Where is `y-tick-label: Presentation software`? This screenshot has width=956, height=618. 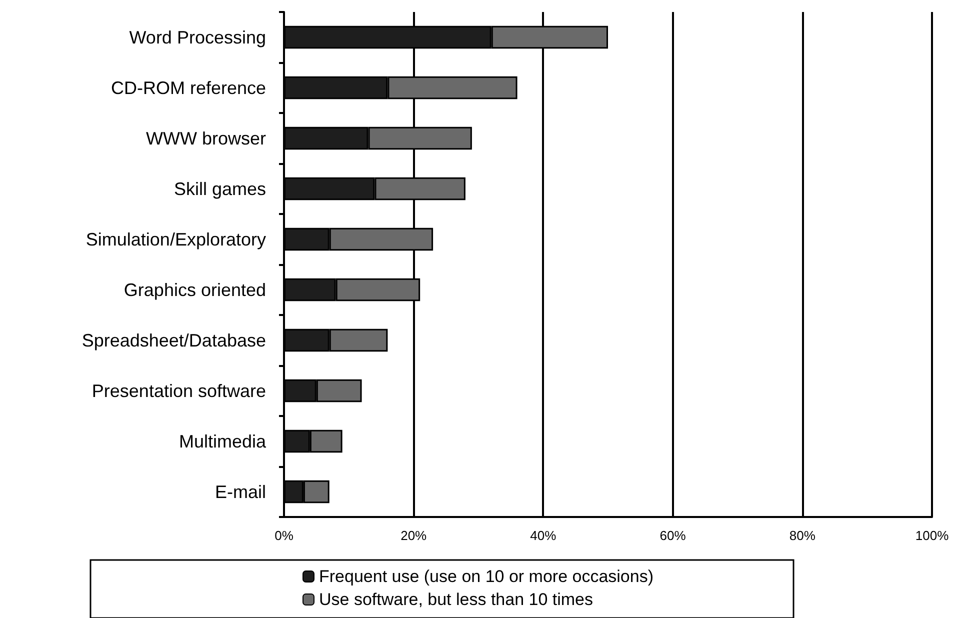 y-tick-label: Presentation software is located at coordinates (179, 390).